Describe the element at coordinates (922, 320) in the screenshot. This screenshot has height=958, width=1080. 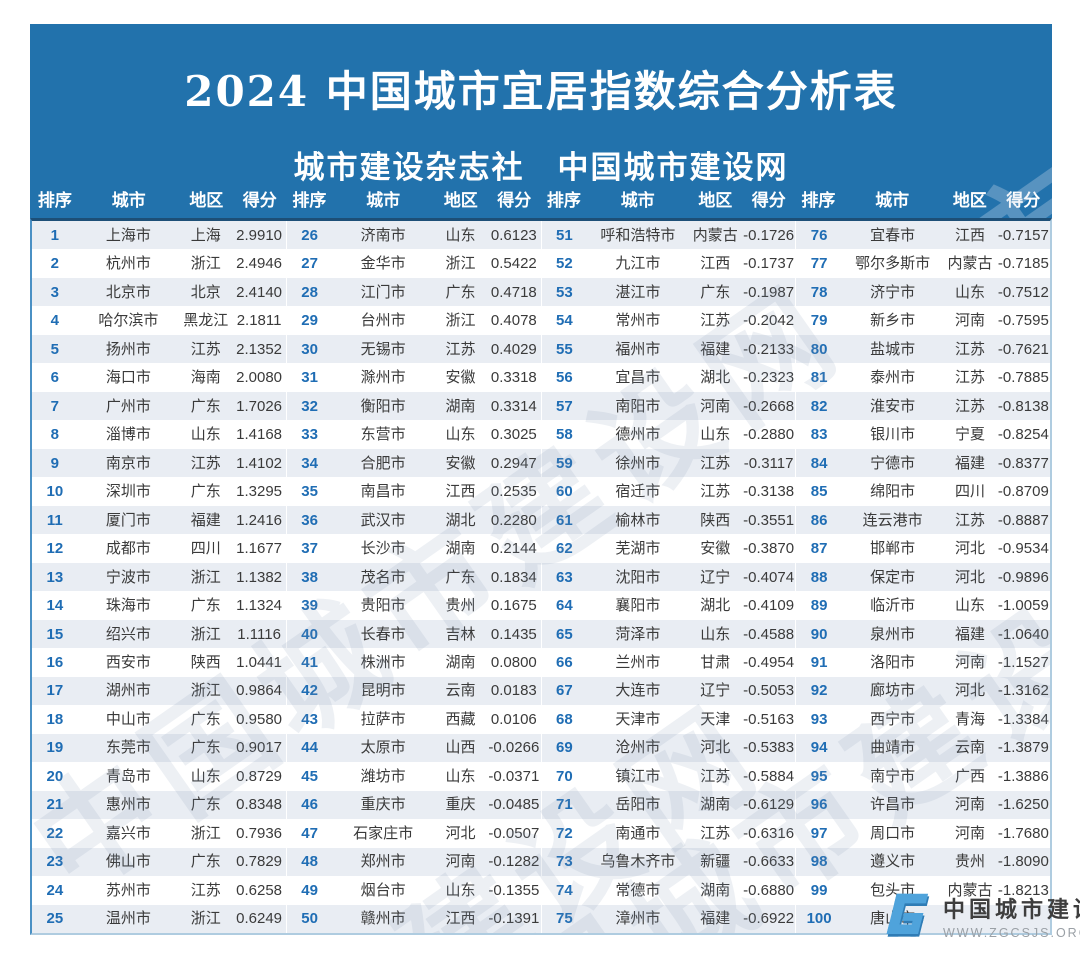
I see `row-group: 79 新乡市 河南 -0.7595` at that location.